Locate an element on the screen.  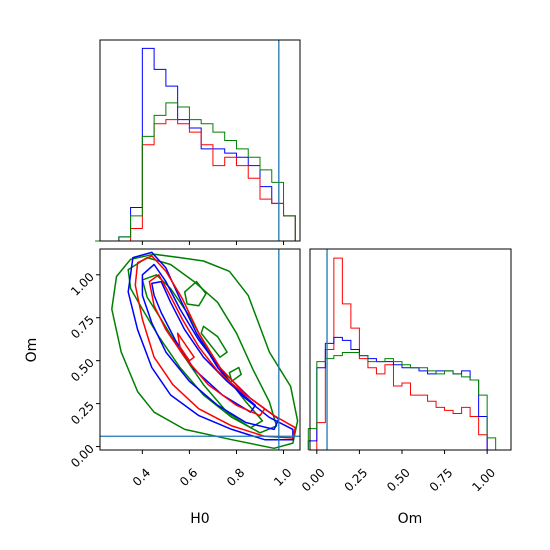
om-x-tick-label: 0.00 is located at coordinates (313, 480).